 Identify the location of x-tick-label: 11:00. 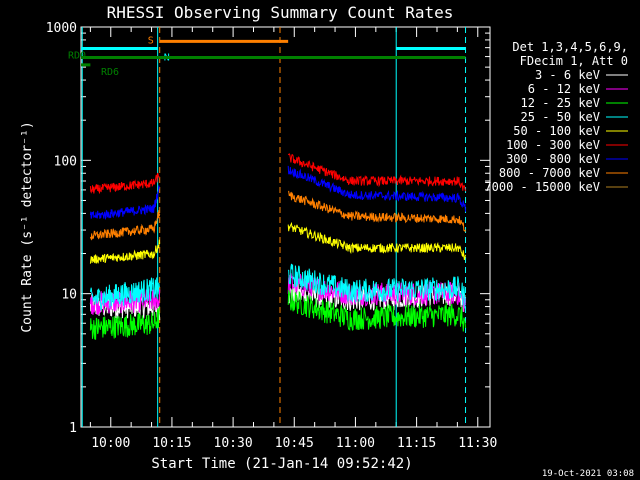
(355, 443).